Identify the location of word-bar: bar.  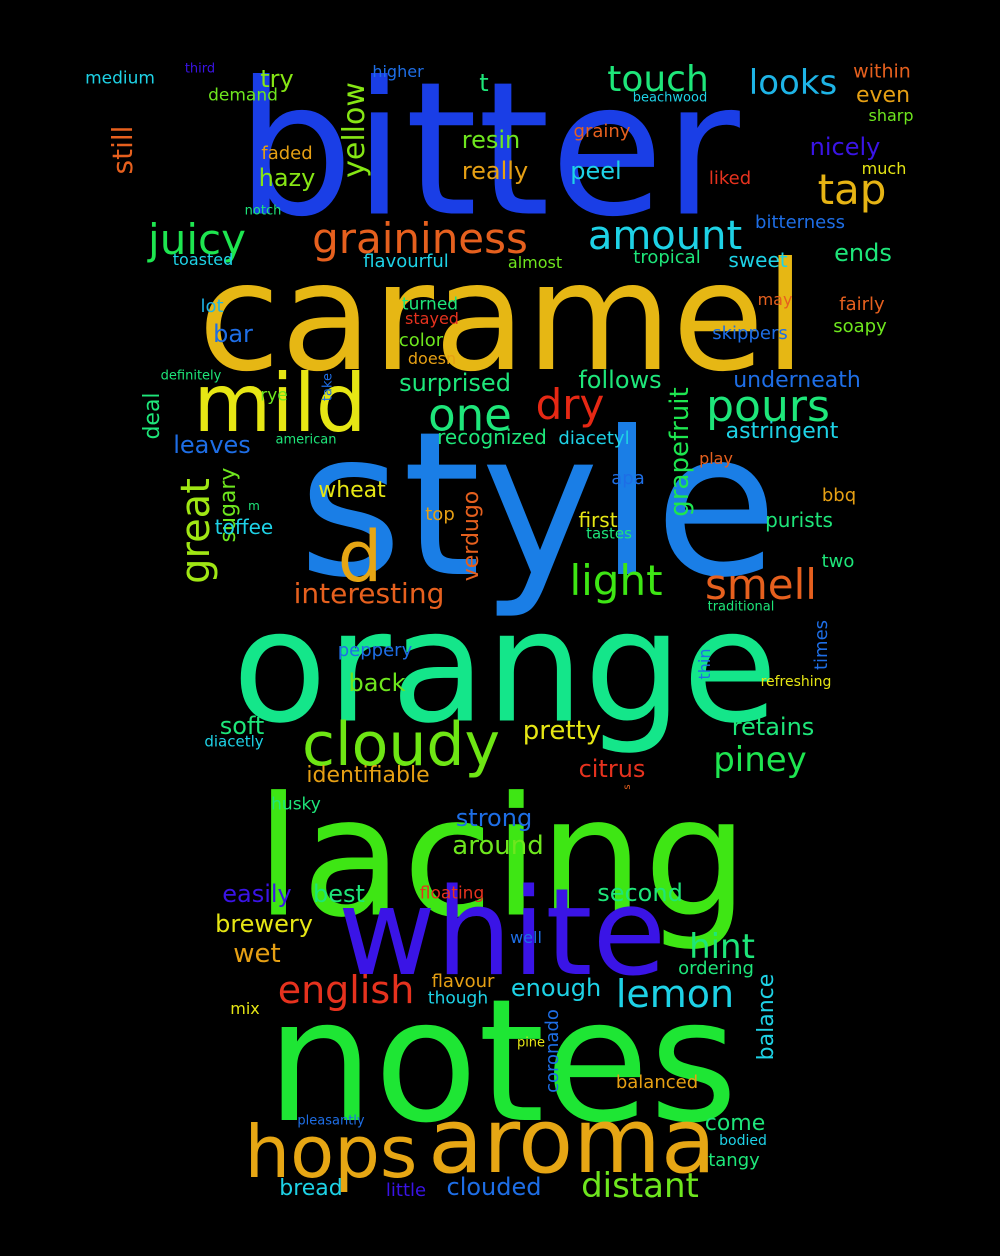
(233, 334).